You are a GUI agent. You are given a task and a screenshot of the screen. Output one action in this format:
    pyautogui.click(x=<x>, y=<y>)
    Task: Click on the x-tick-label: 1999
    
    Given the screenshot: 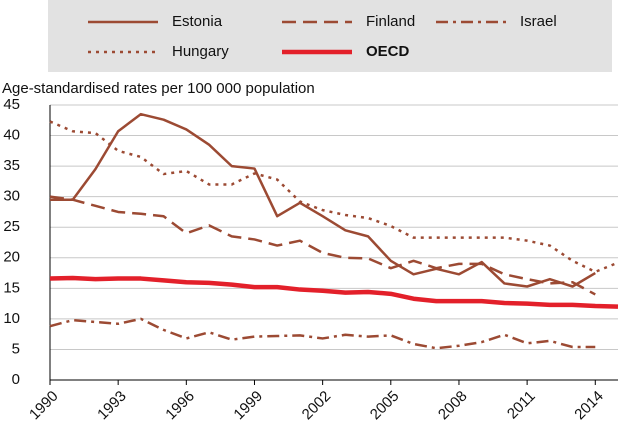 What is the action you would take?
    pyautogui.click(x=248, y=406)
    